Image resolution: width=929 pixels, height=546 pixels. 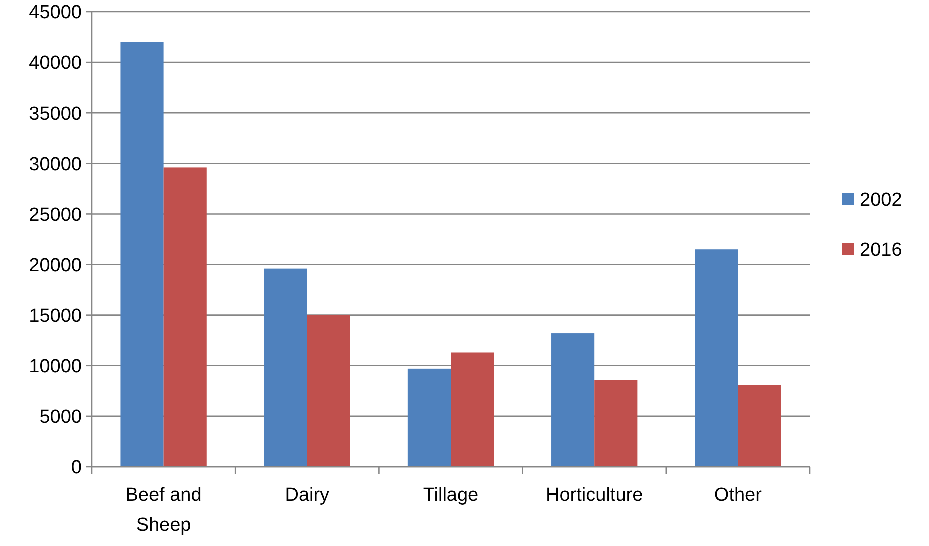 I want to click on x-tick-label: Tillage, so click(x=451, y=495).